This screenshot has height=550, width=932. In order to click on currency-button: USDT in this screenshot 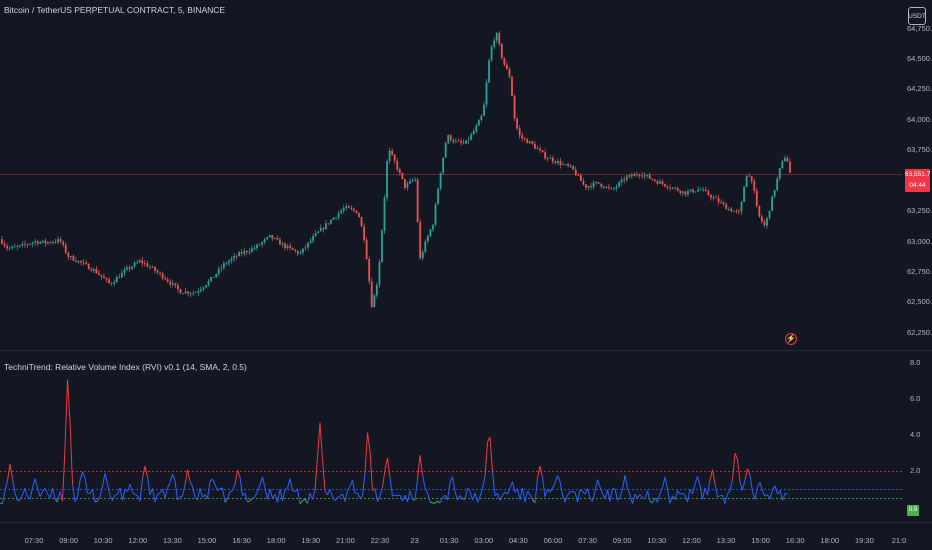, I will do `click(917, 16)`.